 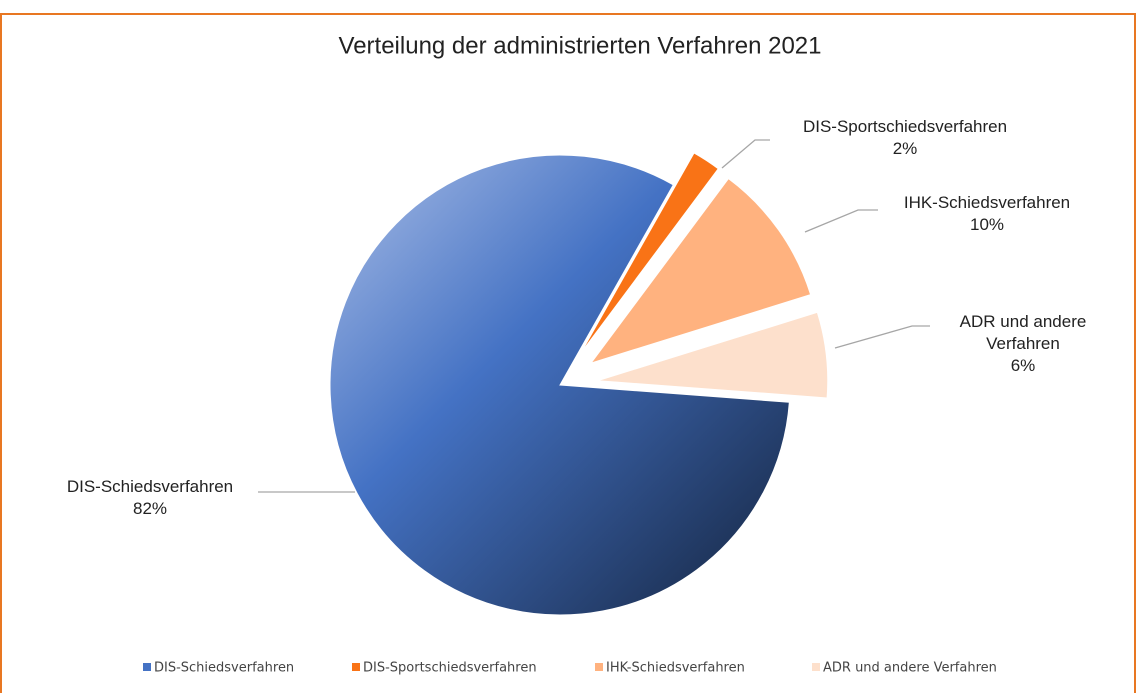 What do you see at coordinates (150, 498) in the screenshot?
I see `data-label: DIS-Schiedsverfahren 82%` at bounding box center [150, 498].